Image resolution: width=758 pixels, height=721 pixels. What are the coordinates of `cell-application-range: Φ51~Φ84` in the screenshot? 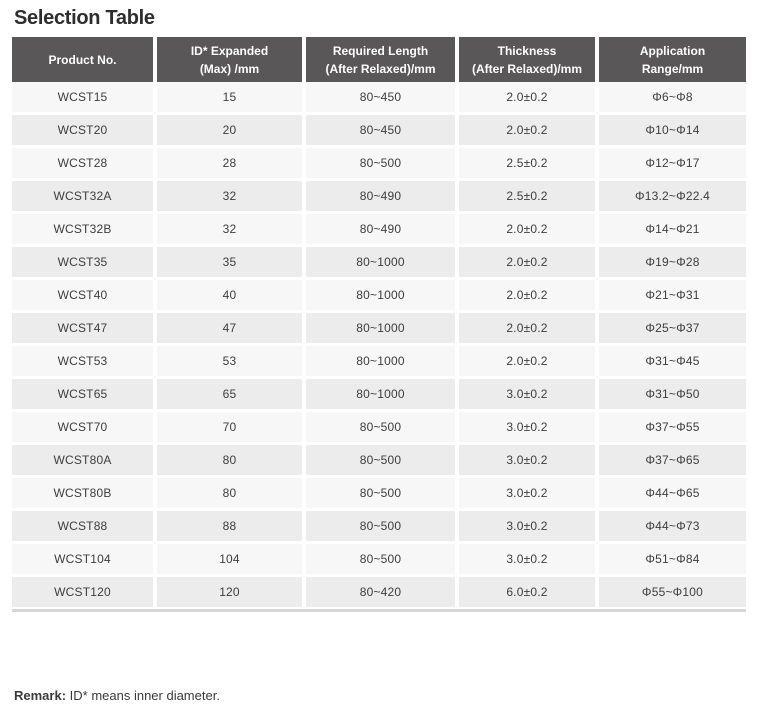 It's located at (672, 559).